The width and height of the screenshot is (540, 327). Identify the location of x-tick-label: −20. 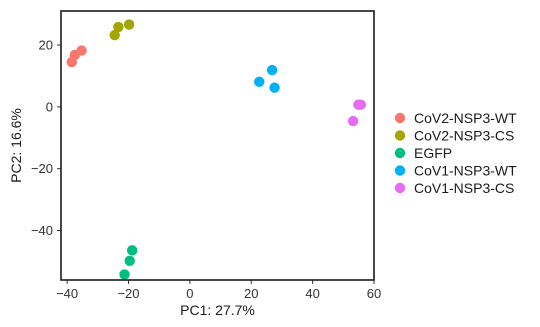
(128, 293).